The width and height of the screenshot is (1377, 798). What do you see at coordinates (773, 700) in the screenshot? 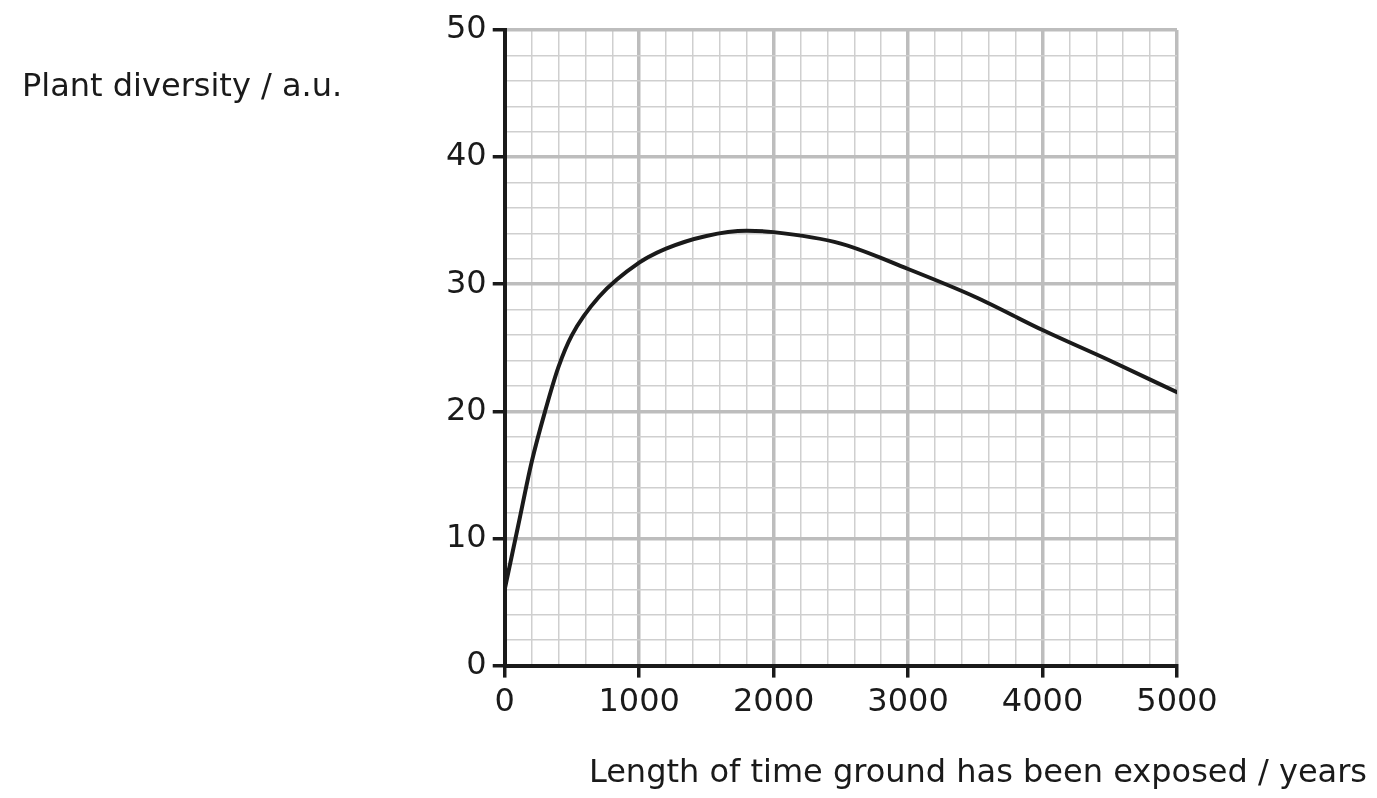
I see `x-tick-label: 2000` at bounding box center [773, 700].